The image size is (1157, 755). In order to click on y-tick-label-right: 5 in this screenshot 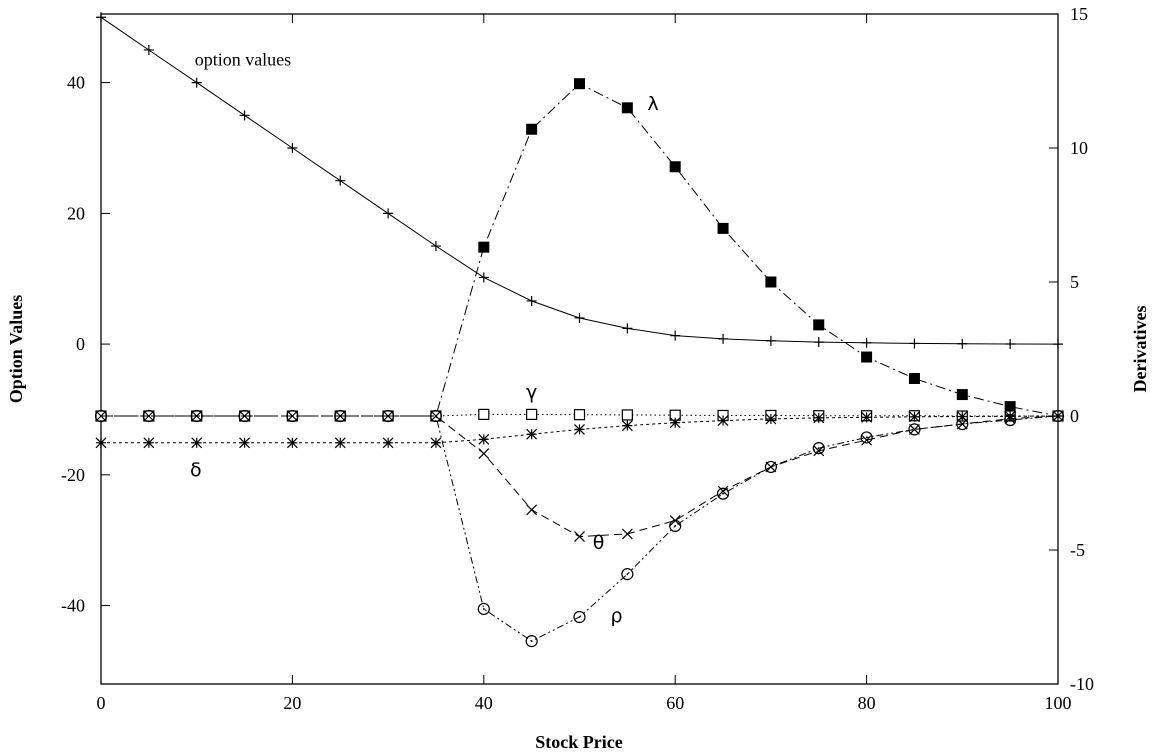, I will do `click(1074, 282)`.